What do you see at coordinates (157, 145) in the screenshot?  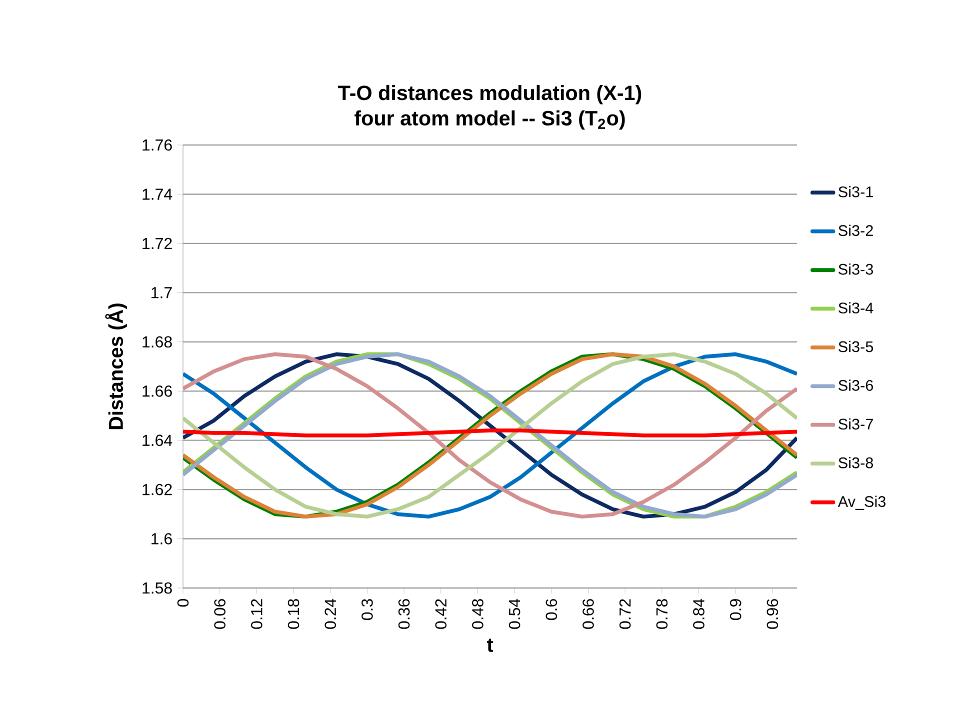 I see `y-tick-label: 1.76` at bounding box center [157, 145].